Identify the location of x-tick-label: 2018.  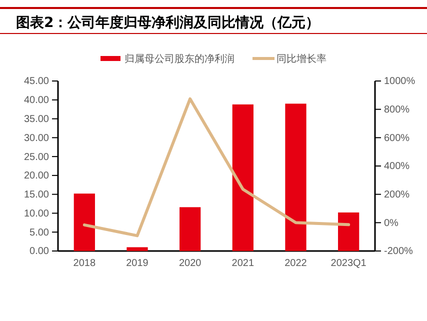
(84, 264).